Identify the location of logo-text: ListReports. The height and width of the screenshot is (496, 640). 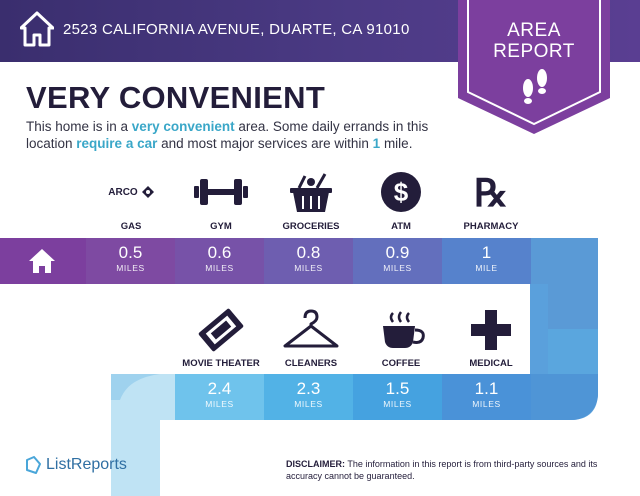
(86, 464).